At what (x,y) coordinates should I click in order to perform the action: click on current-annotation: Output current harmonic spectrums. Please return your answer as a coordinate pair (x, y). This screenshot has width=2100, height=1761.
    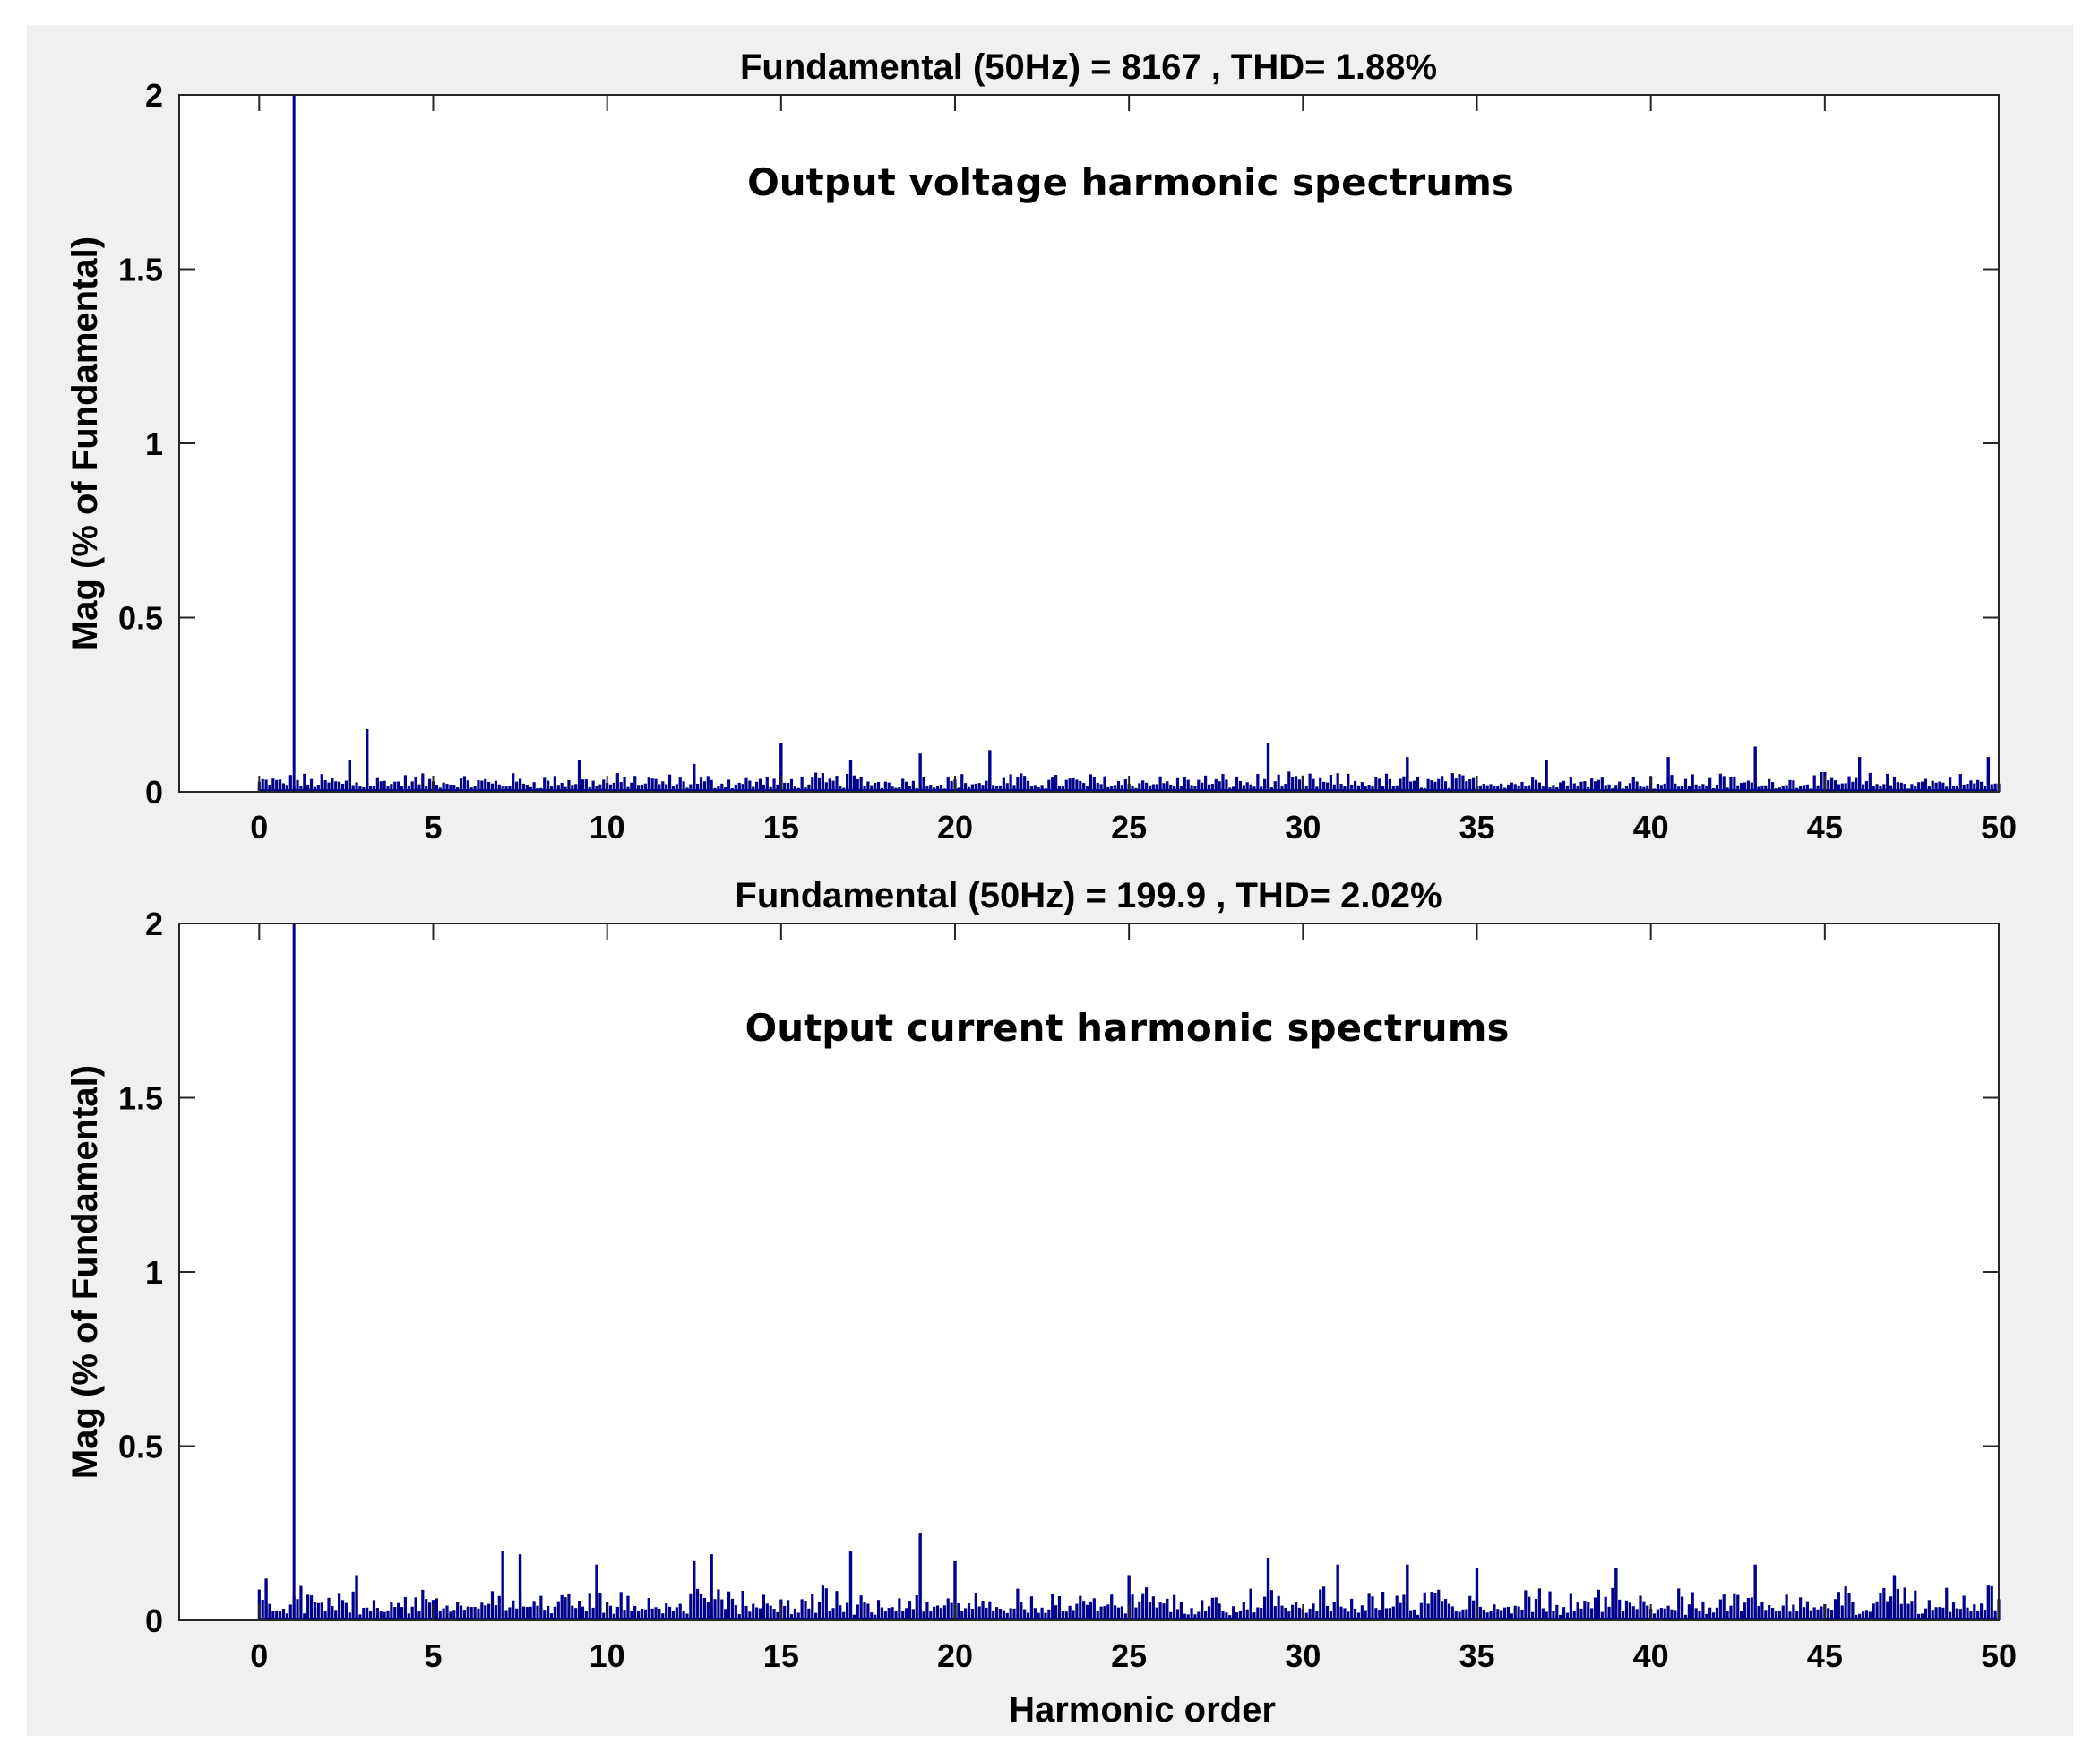
    Looking at the image, I should click on (1127, 1028).